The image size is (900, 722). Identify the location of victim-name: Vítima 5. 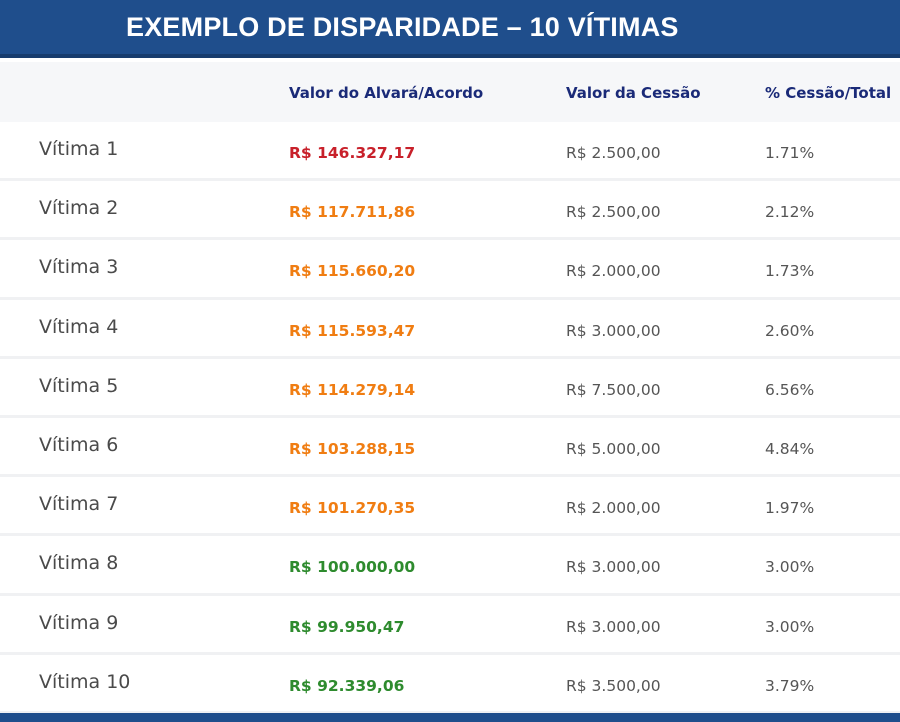
(79, 385).